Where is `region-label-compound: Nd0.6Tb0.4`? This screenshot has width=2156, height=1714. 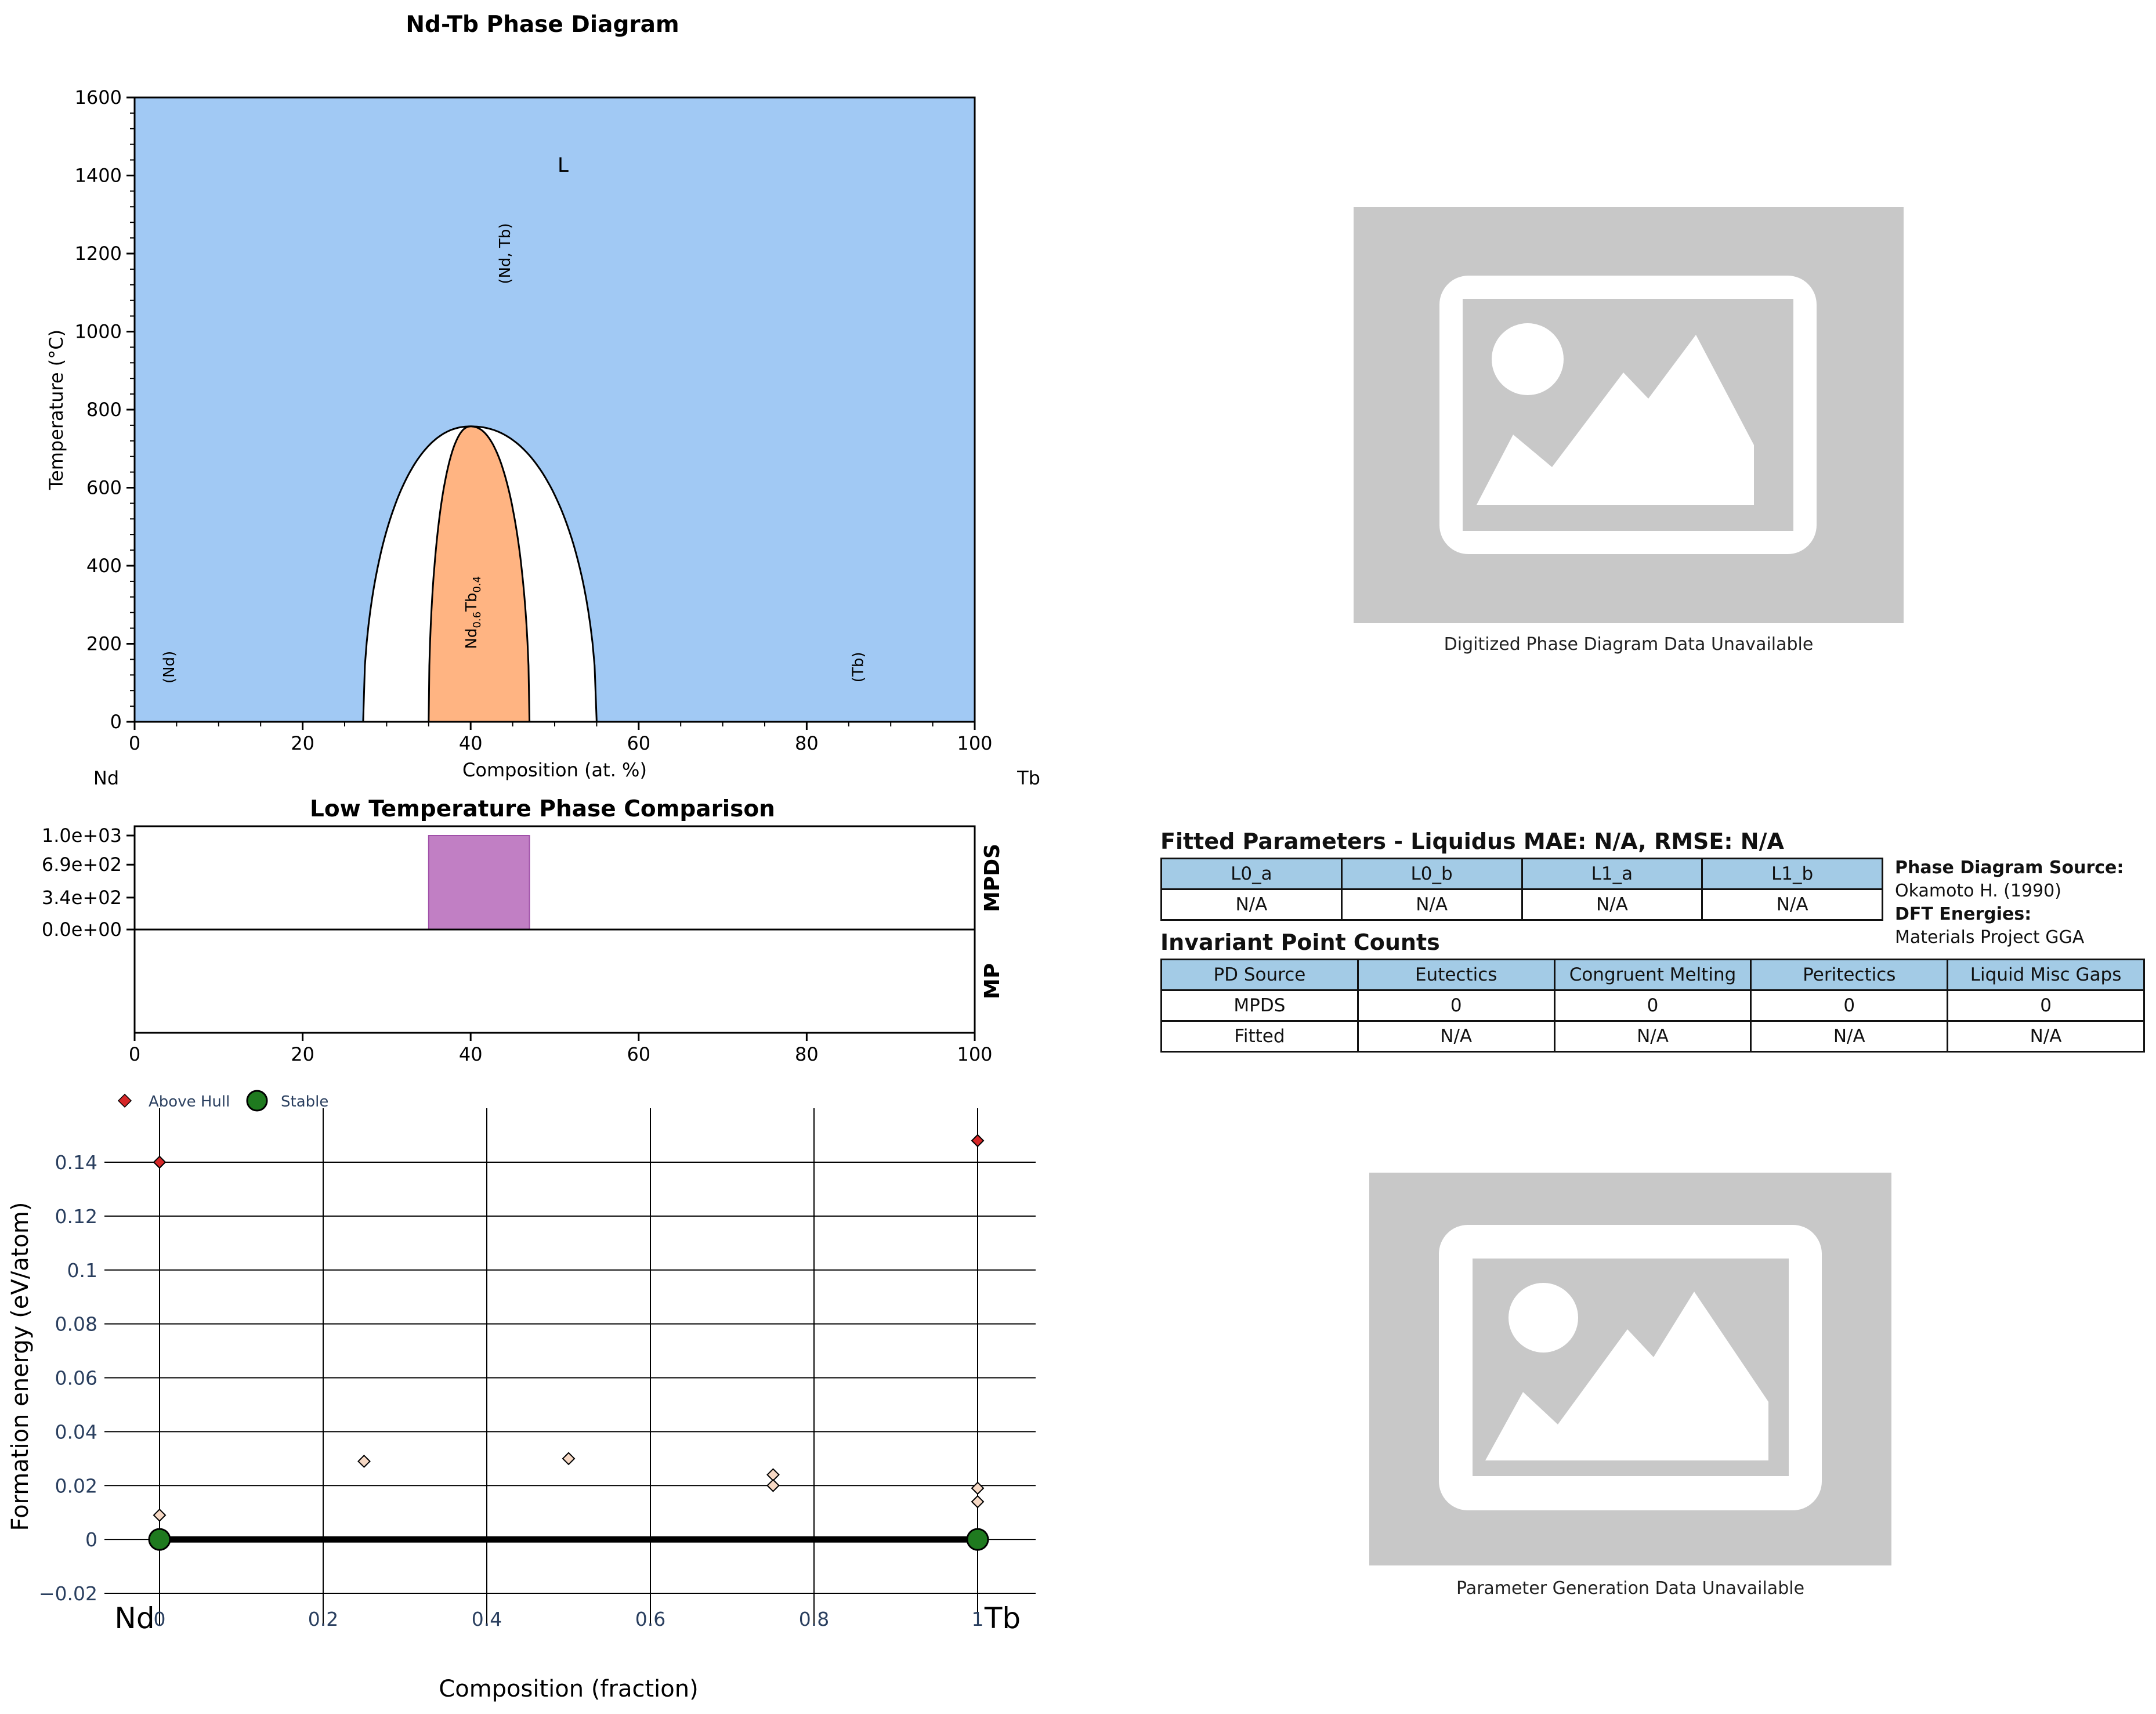 region-label-compound: Nd0.6Tb0.4 is located at coordinates (473, 613).